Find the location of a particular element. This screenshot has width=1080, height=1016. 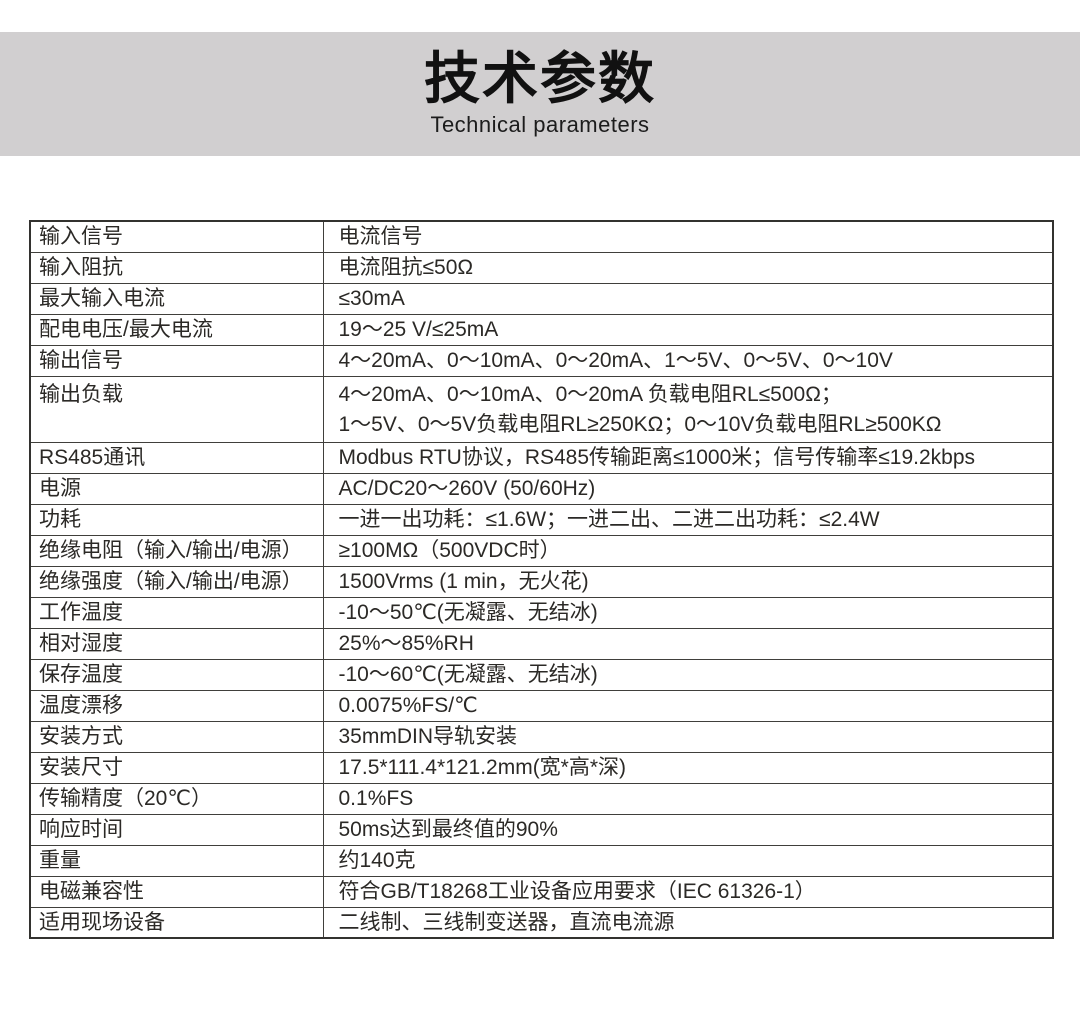

table-row: 传输精度（20℃） 0.1%FS is located at coordinates (541, 798).